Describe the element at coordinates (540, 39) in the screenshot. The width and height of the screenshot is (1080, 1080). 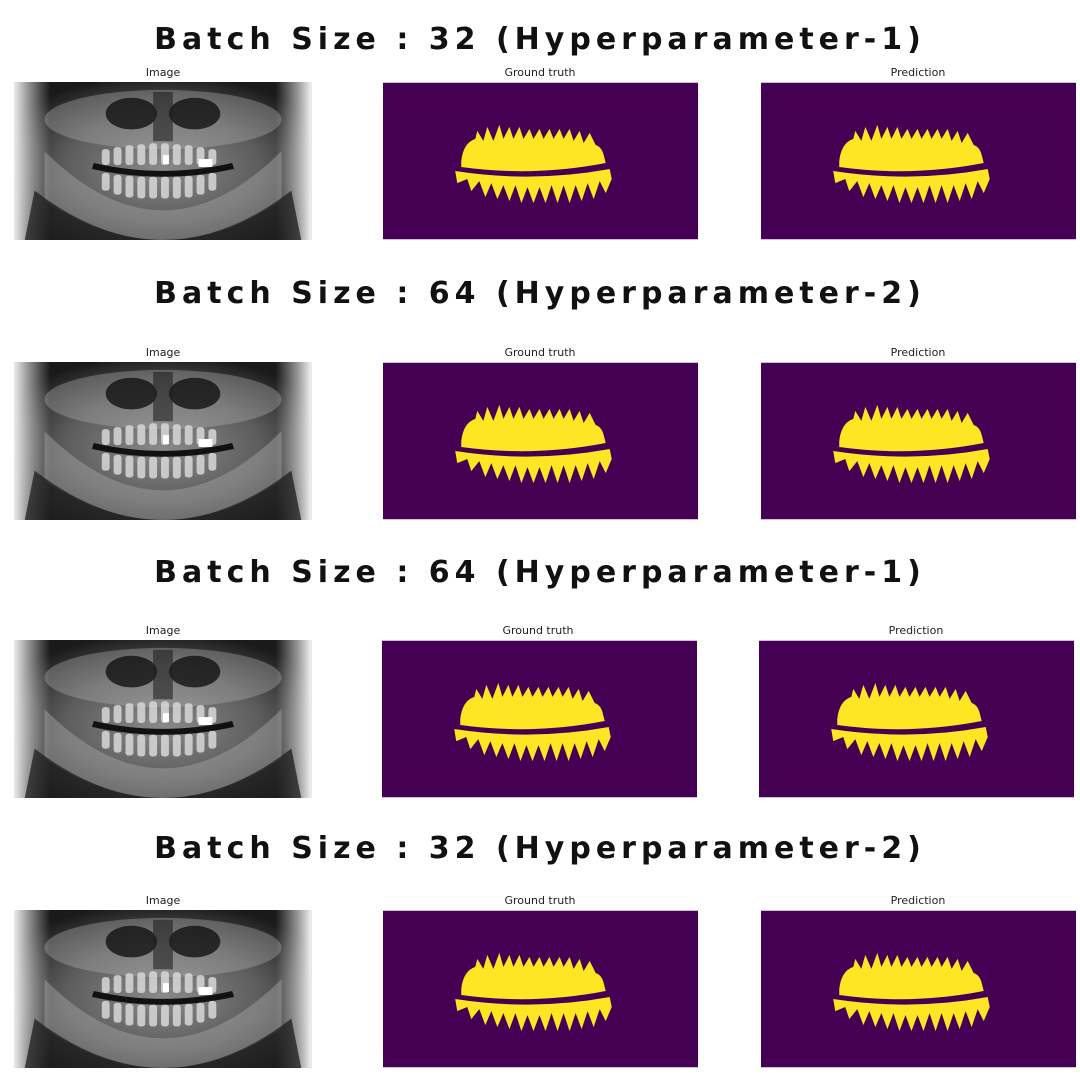
I see `section-heading: Batch Size : 32 (Hyperparameter-1)` at that location.